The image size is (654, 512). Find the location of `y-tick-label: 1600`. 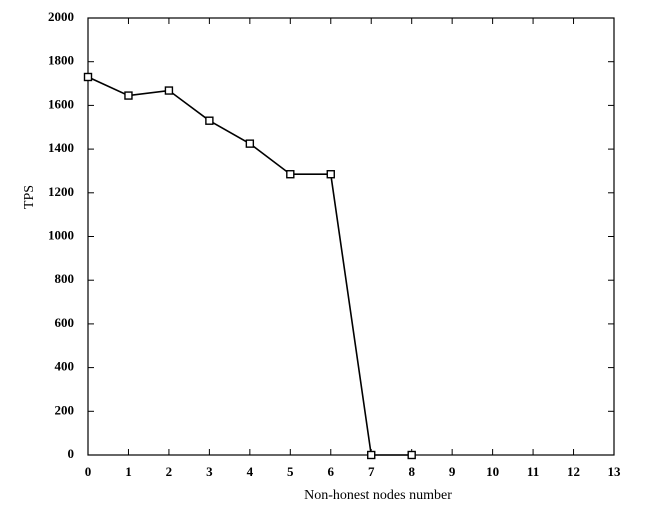

y-tick-label: 1600 is located at coordinates (61, 103).